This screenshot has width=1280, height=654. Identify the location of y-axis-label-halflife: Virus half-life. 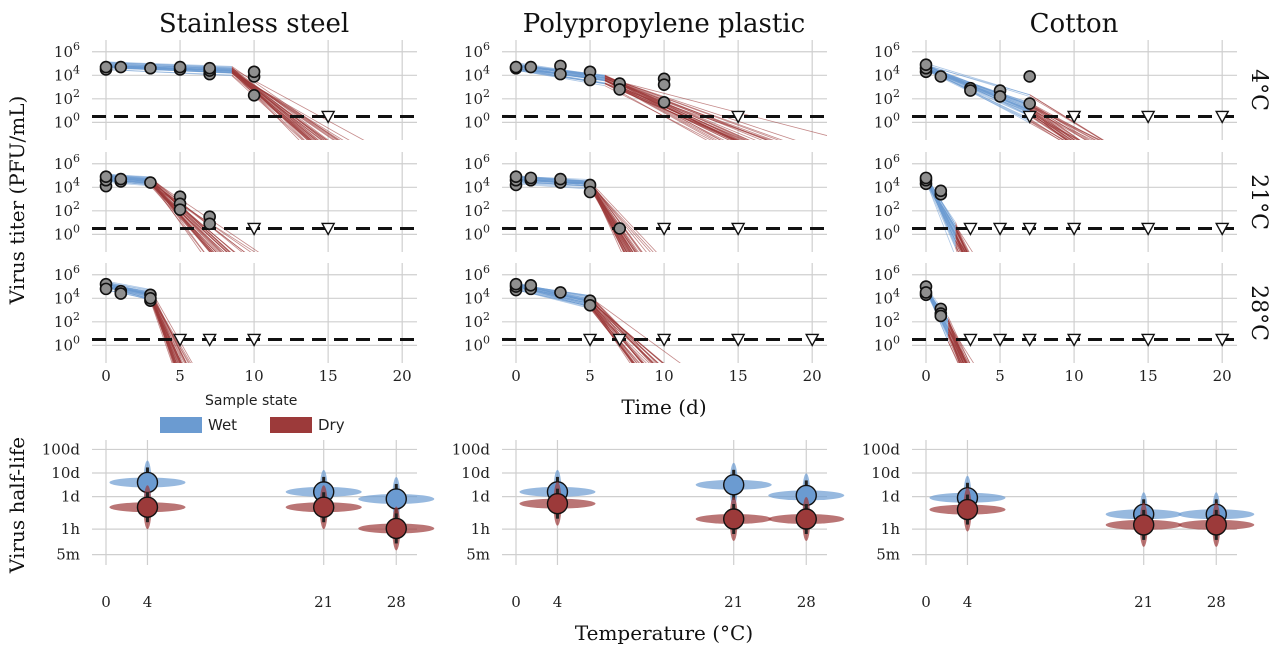
(17, 505).